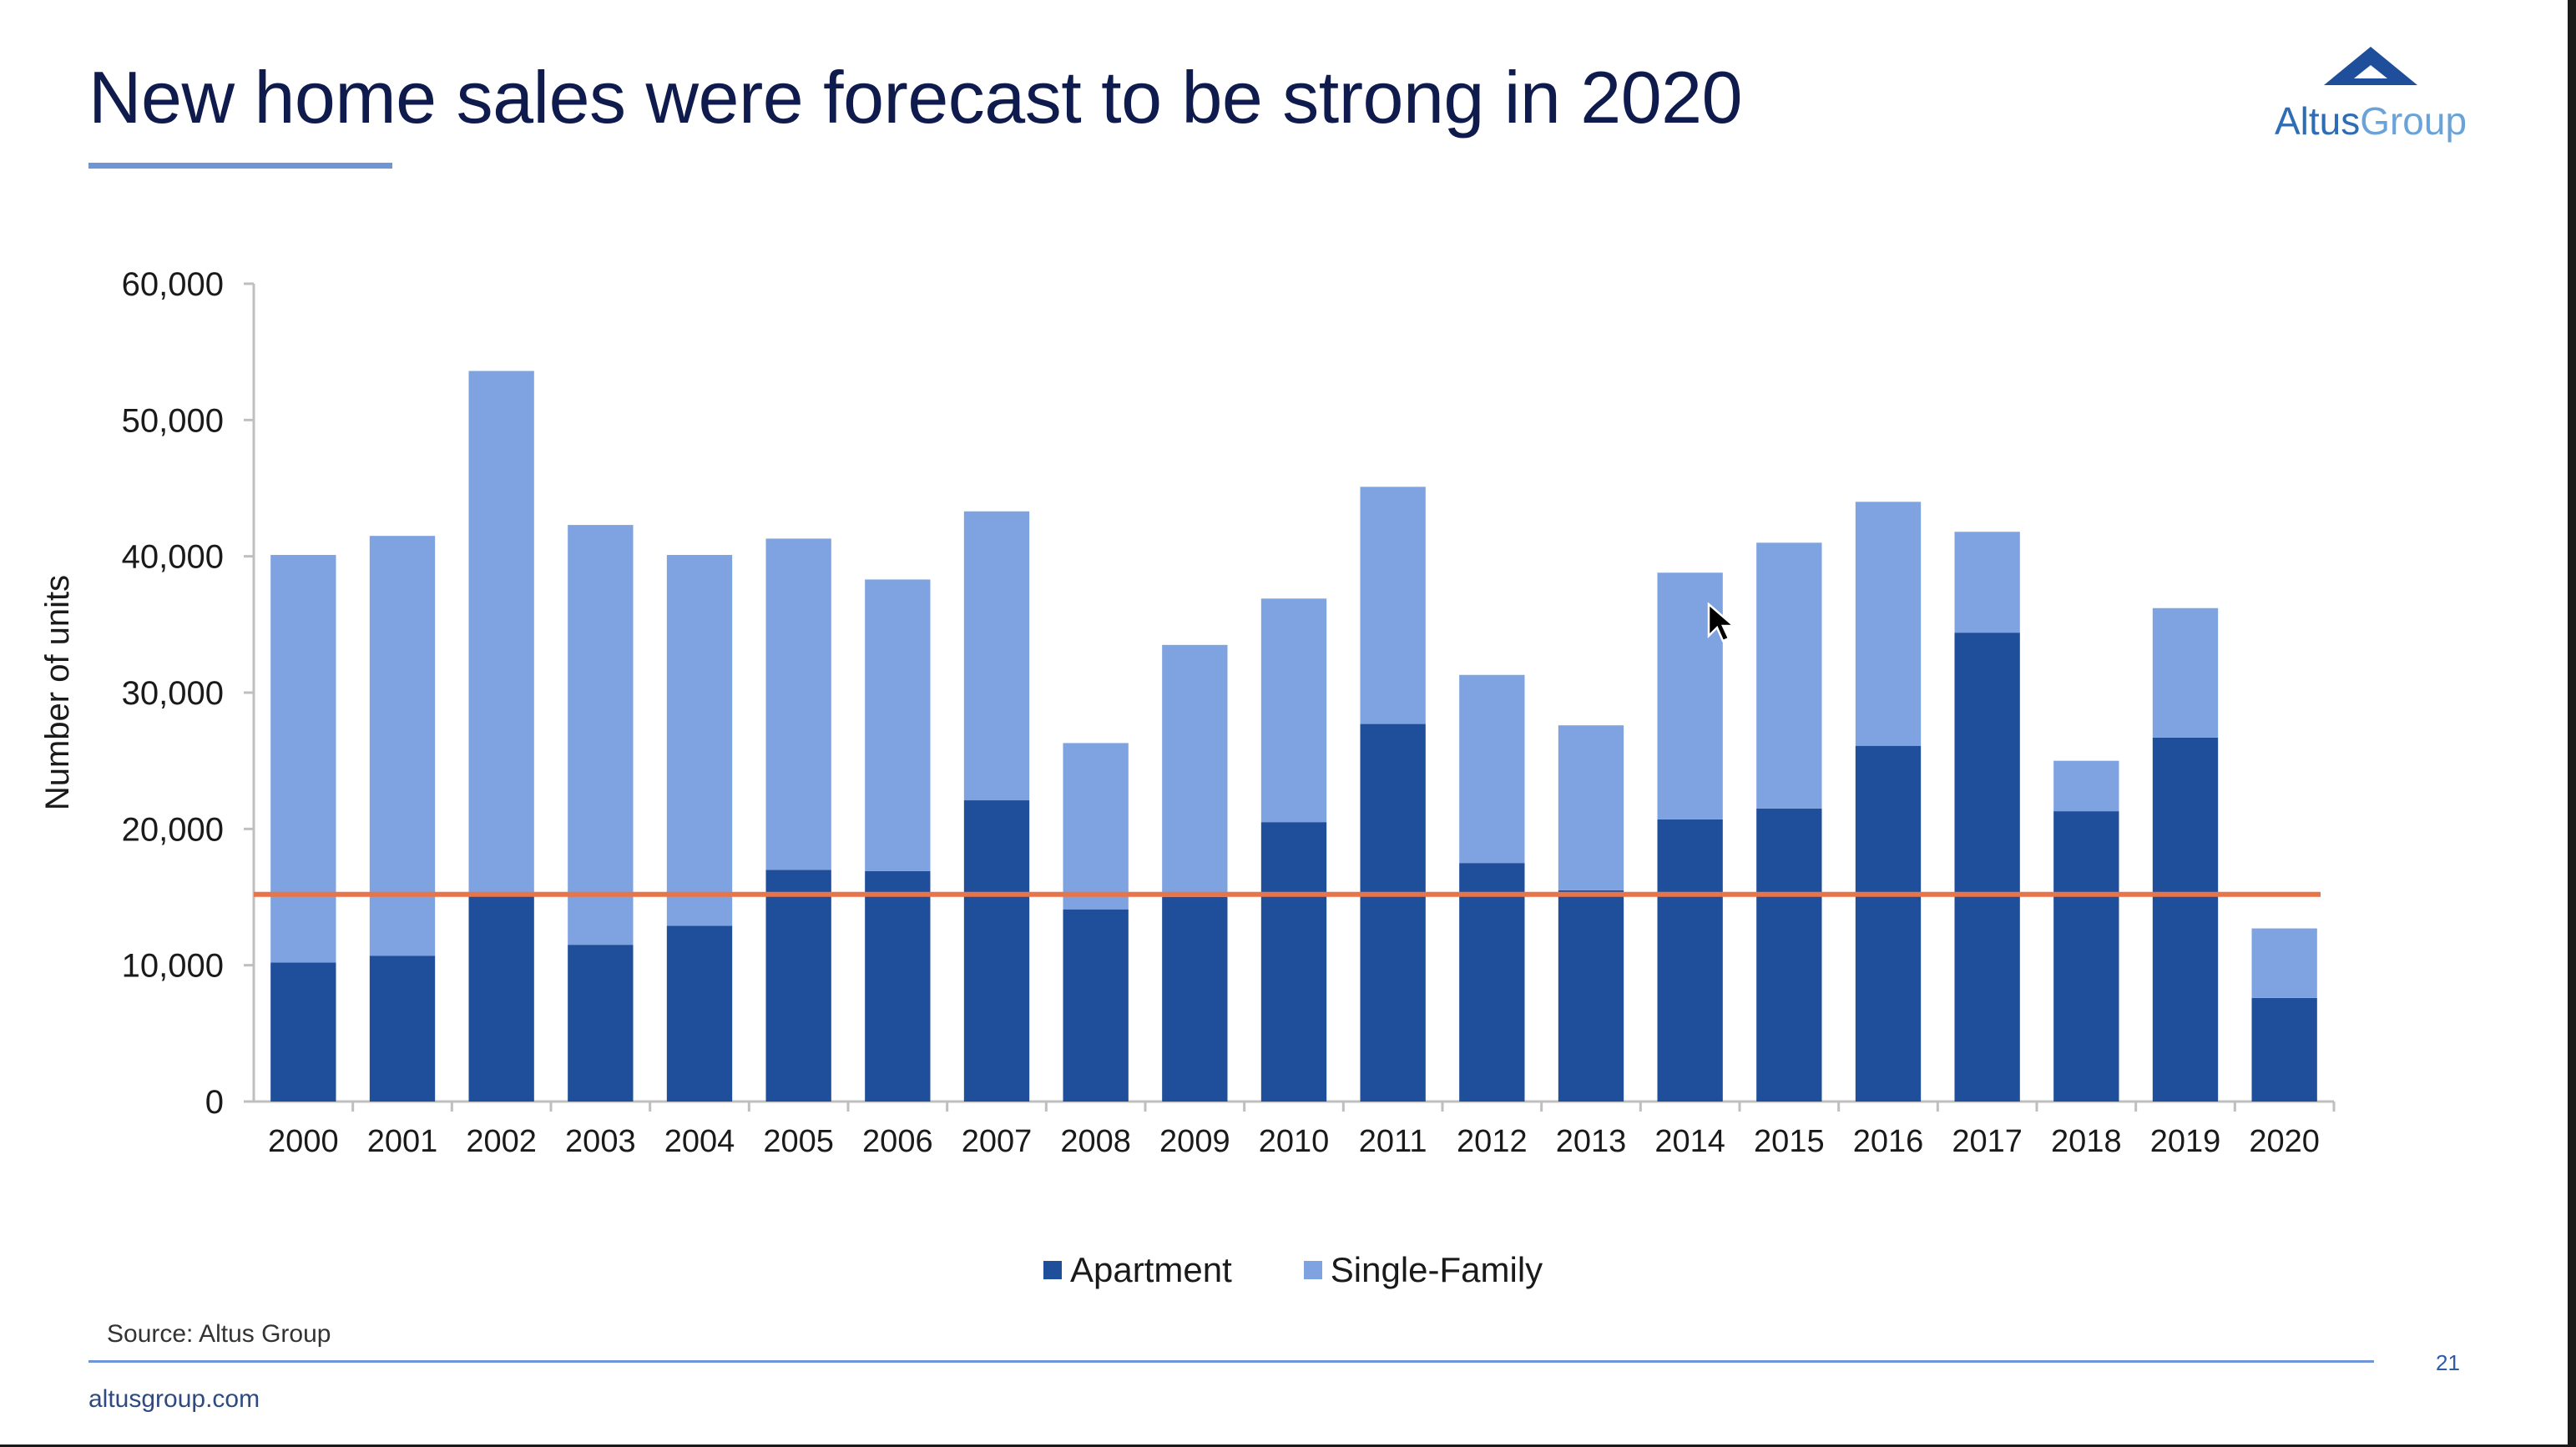 The image size is (2576, 1447). What do you see at coordinates (1987, 1141) in the screenshot?
I see `x-tick-label: 2017` at bounding box center [1987, 1141].